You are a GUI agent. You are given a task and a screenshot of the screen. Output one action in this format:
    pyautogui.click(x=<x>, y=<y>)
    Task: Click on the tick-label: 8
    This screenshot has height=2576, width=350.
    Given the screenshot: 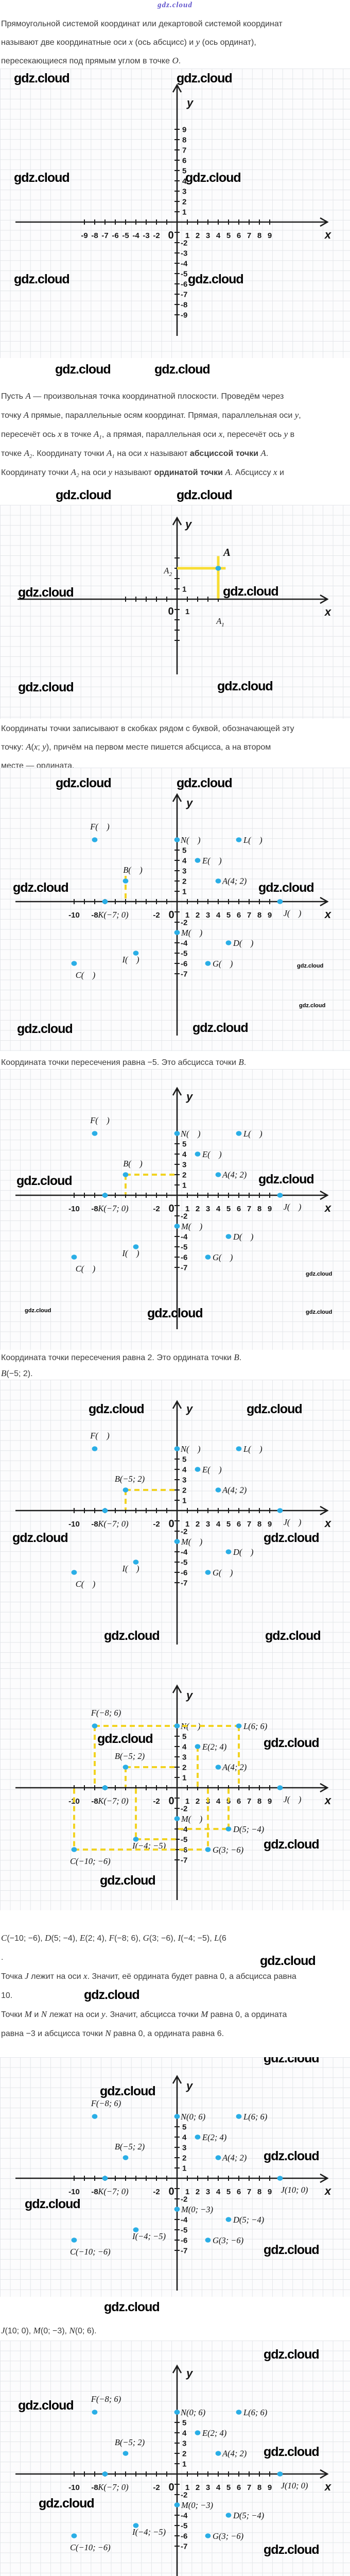 What is the action you would take?
    pyautogui.click(x=259, y=1209)
    